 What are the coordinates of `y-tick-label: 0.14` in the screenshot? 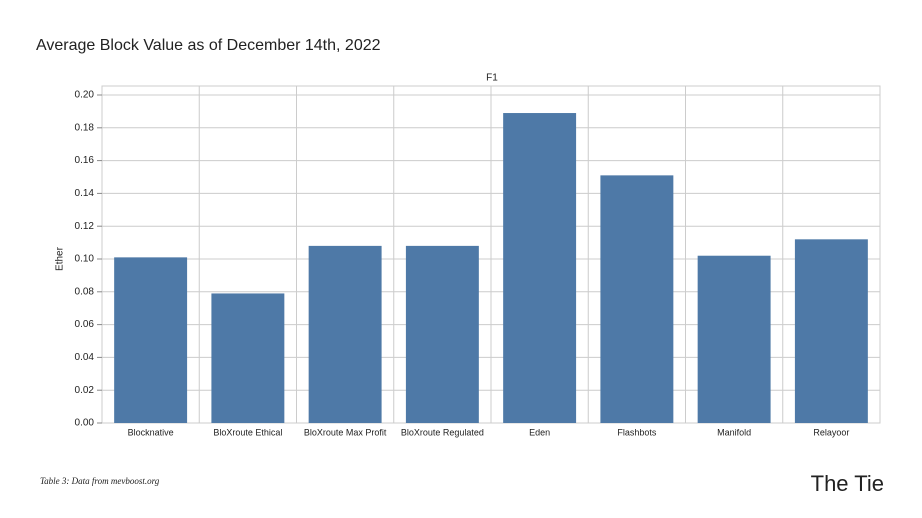 It's located at (85, 193).